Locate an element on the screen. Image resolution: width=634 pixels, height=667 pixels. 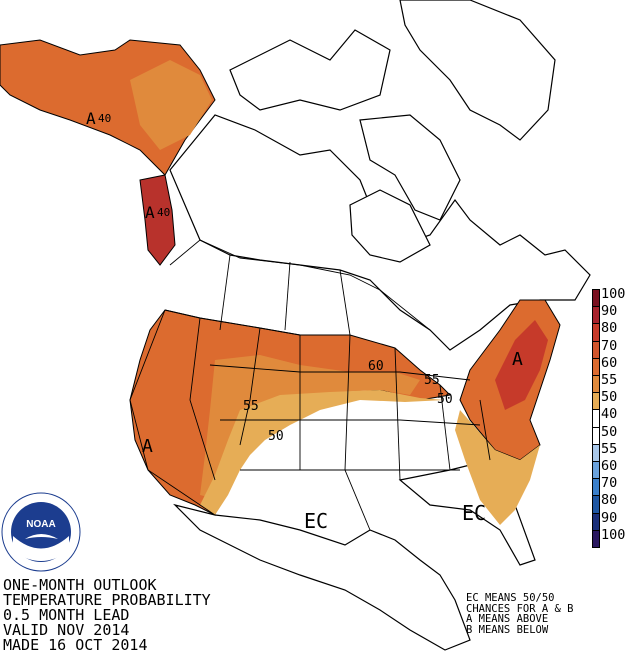
greenland-outline is located at coordinates (477, 70).